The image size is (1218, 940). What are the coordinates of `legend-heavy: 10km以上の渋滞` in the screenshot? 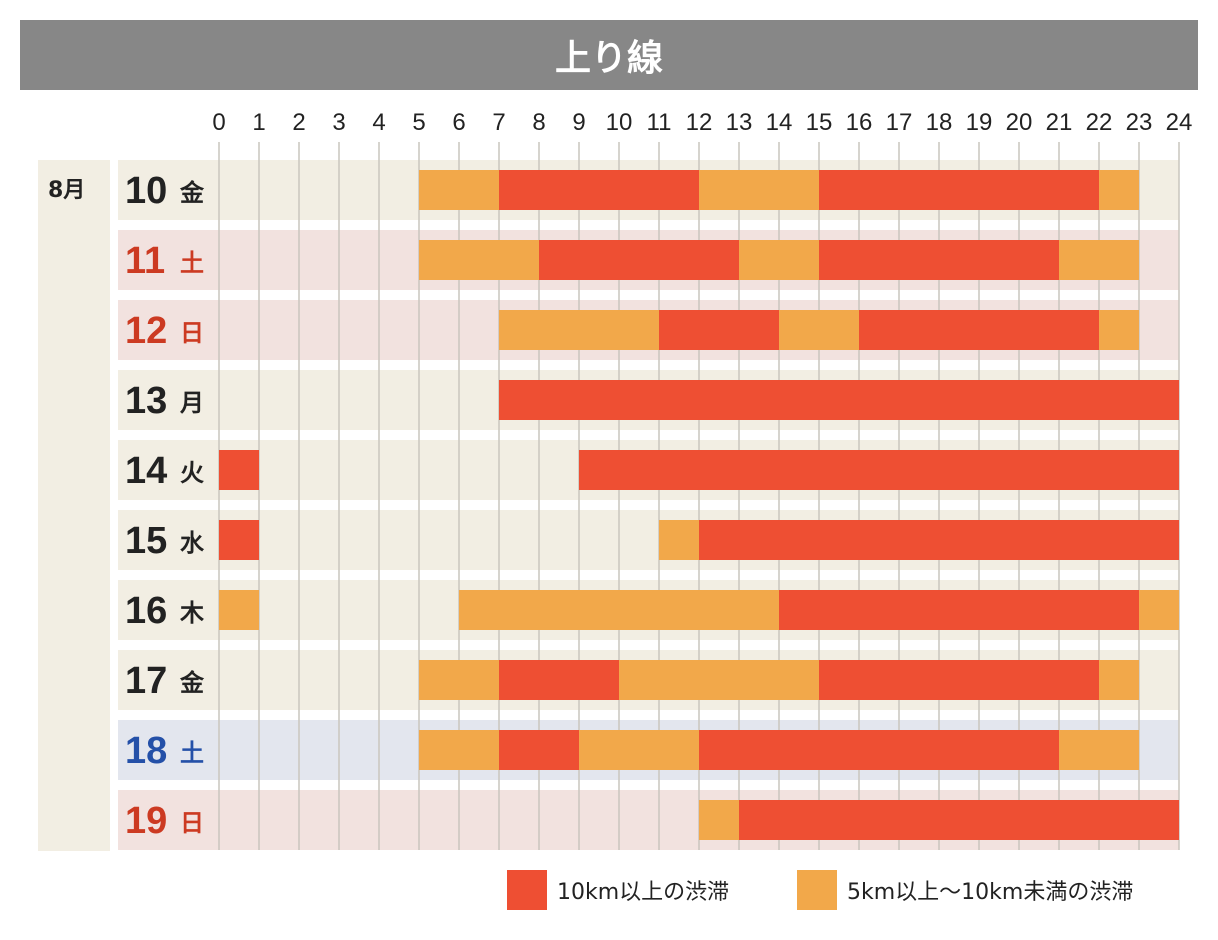 It's located at (618, 890).